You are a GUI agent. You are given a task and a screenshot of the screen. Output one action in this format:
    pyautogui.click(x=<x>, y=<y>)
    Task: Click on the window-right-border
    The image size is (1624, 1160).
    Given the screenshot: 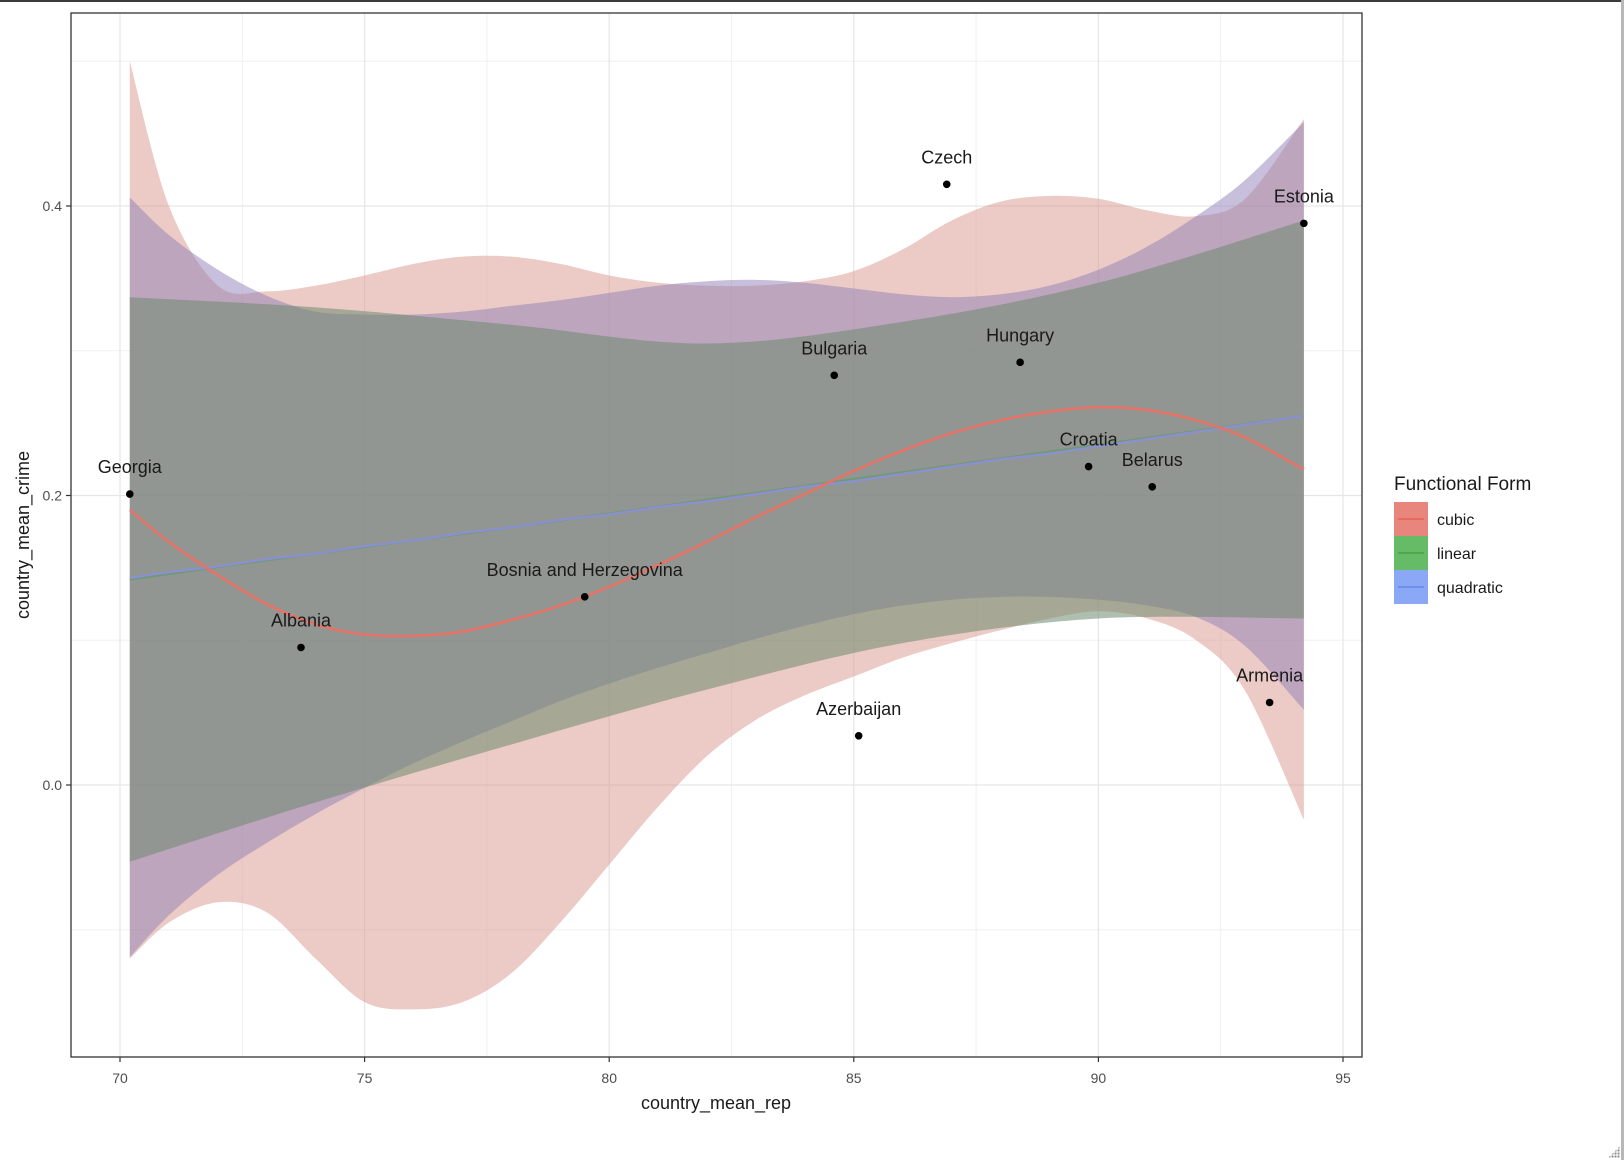 What is the action you would take?
    pyautogui.click(x=1622, y=580)
    